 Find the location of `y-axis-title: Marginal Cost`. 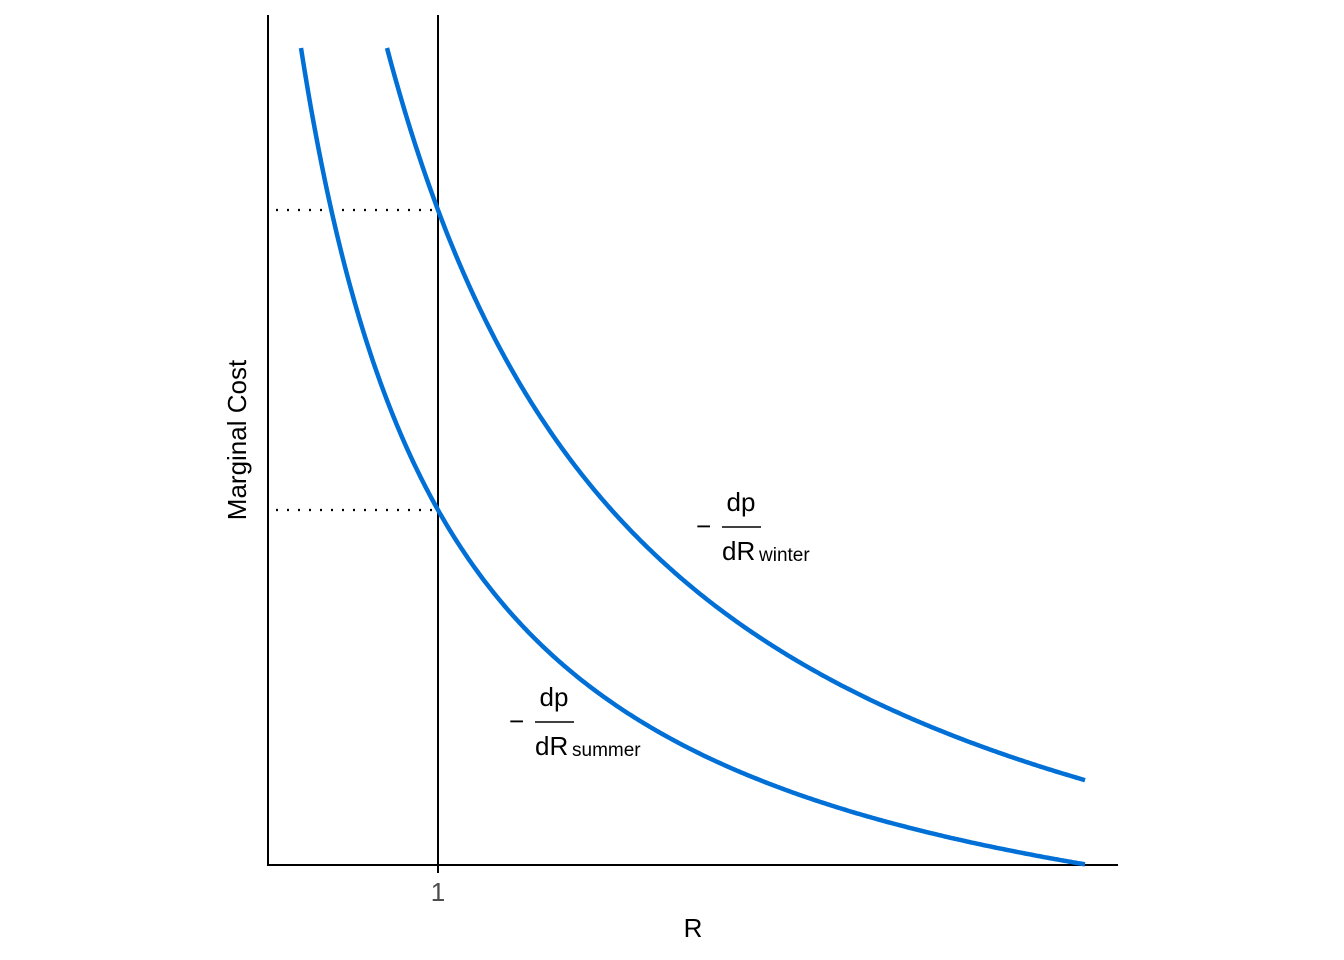

y-axis-title: Marginal Cost is located at coordinates (237, 439).